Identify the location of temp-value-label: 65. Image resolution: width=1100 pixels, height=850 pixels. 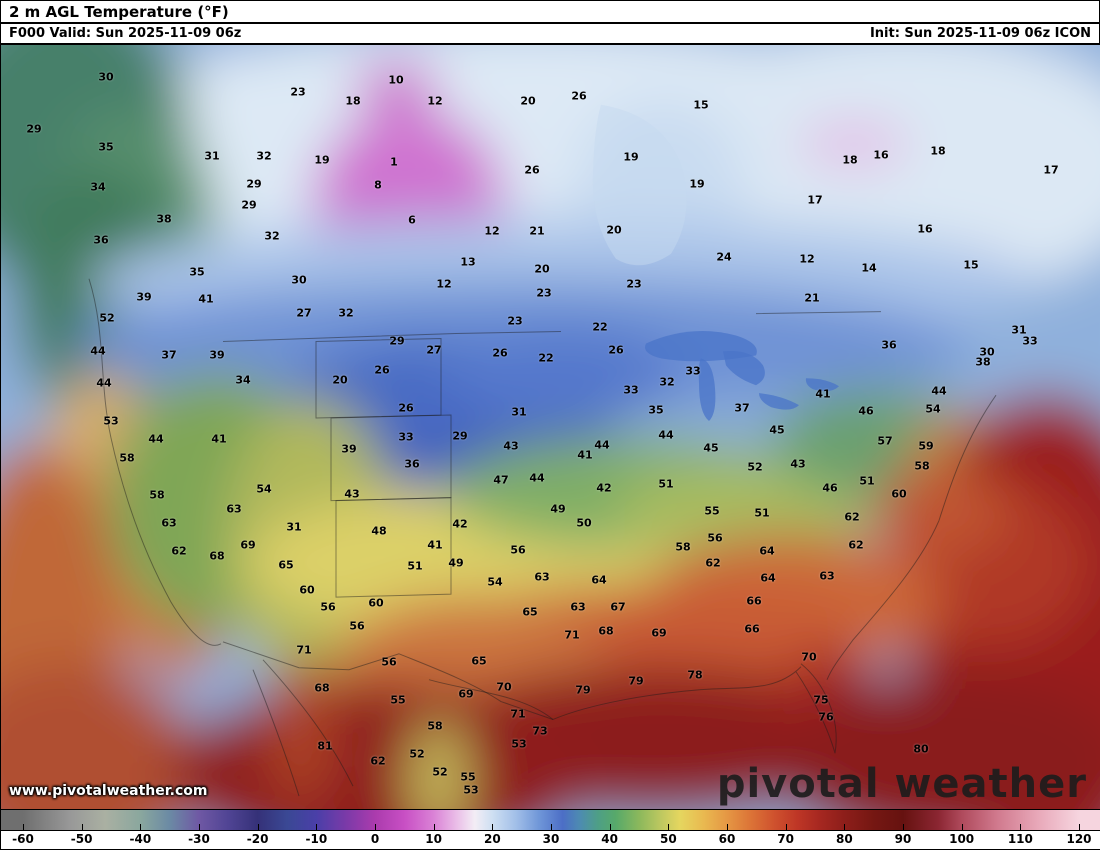
(286, 565).